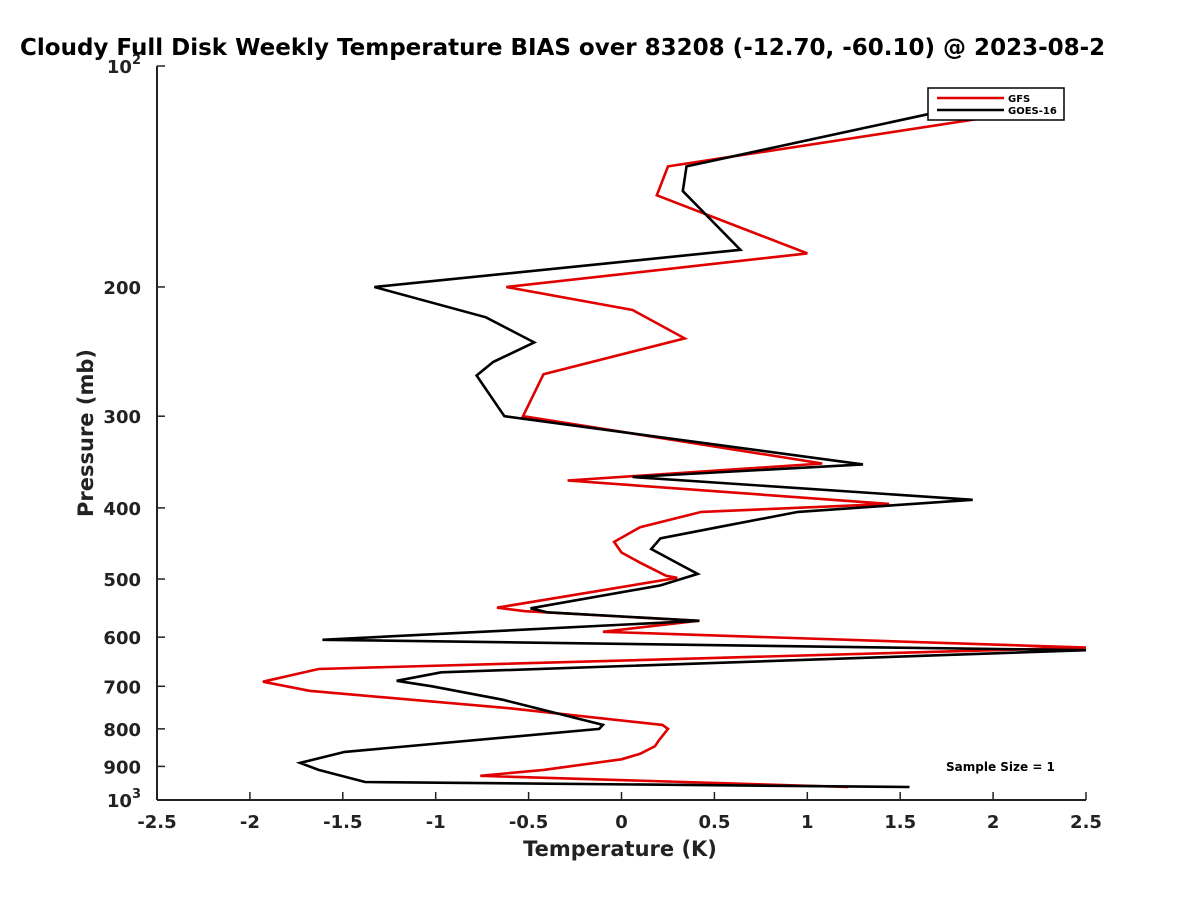  Describe the element at coordinates (900, 822) in the screenshot. I see `x-tick-label: 1.5` at that location.